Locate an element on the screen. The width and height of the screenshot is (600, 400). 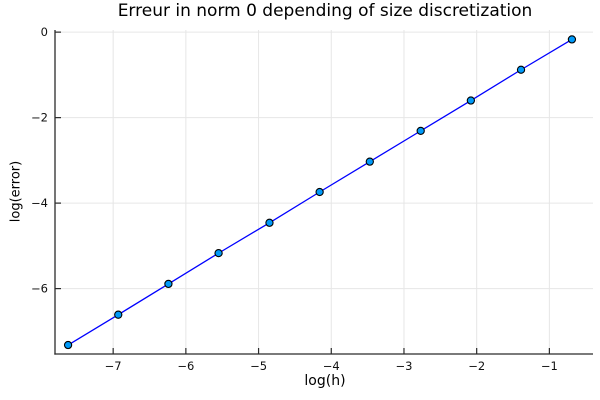
x-tick-label: −3 is located at coordinates (403, 366).